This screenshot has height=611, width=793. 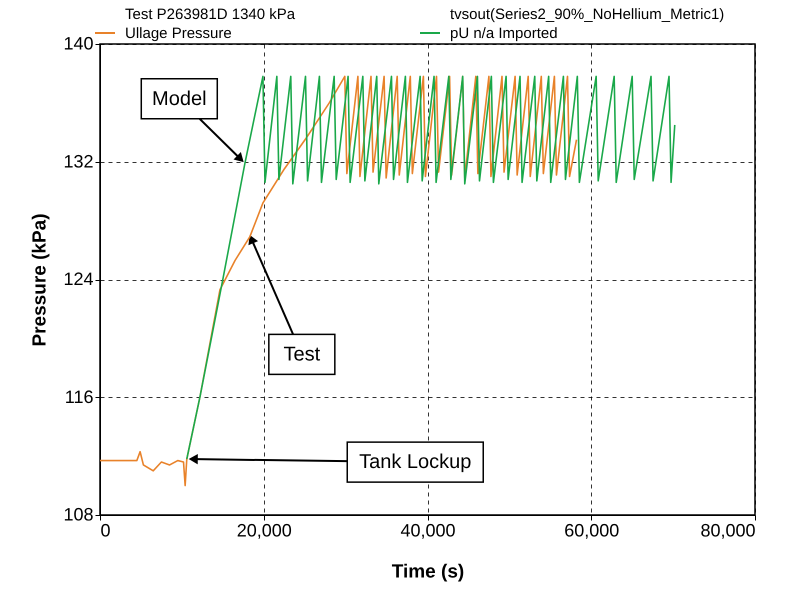 I want to click on text: Test P263981D 1340 kPa, so click(x=210, y=14).